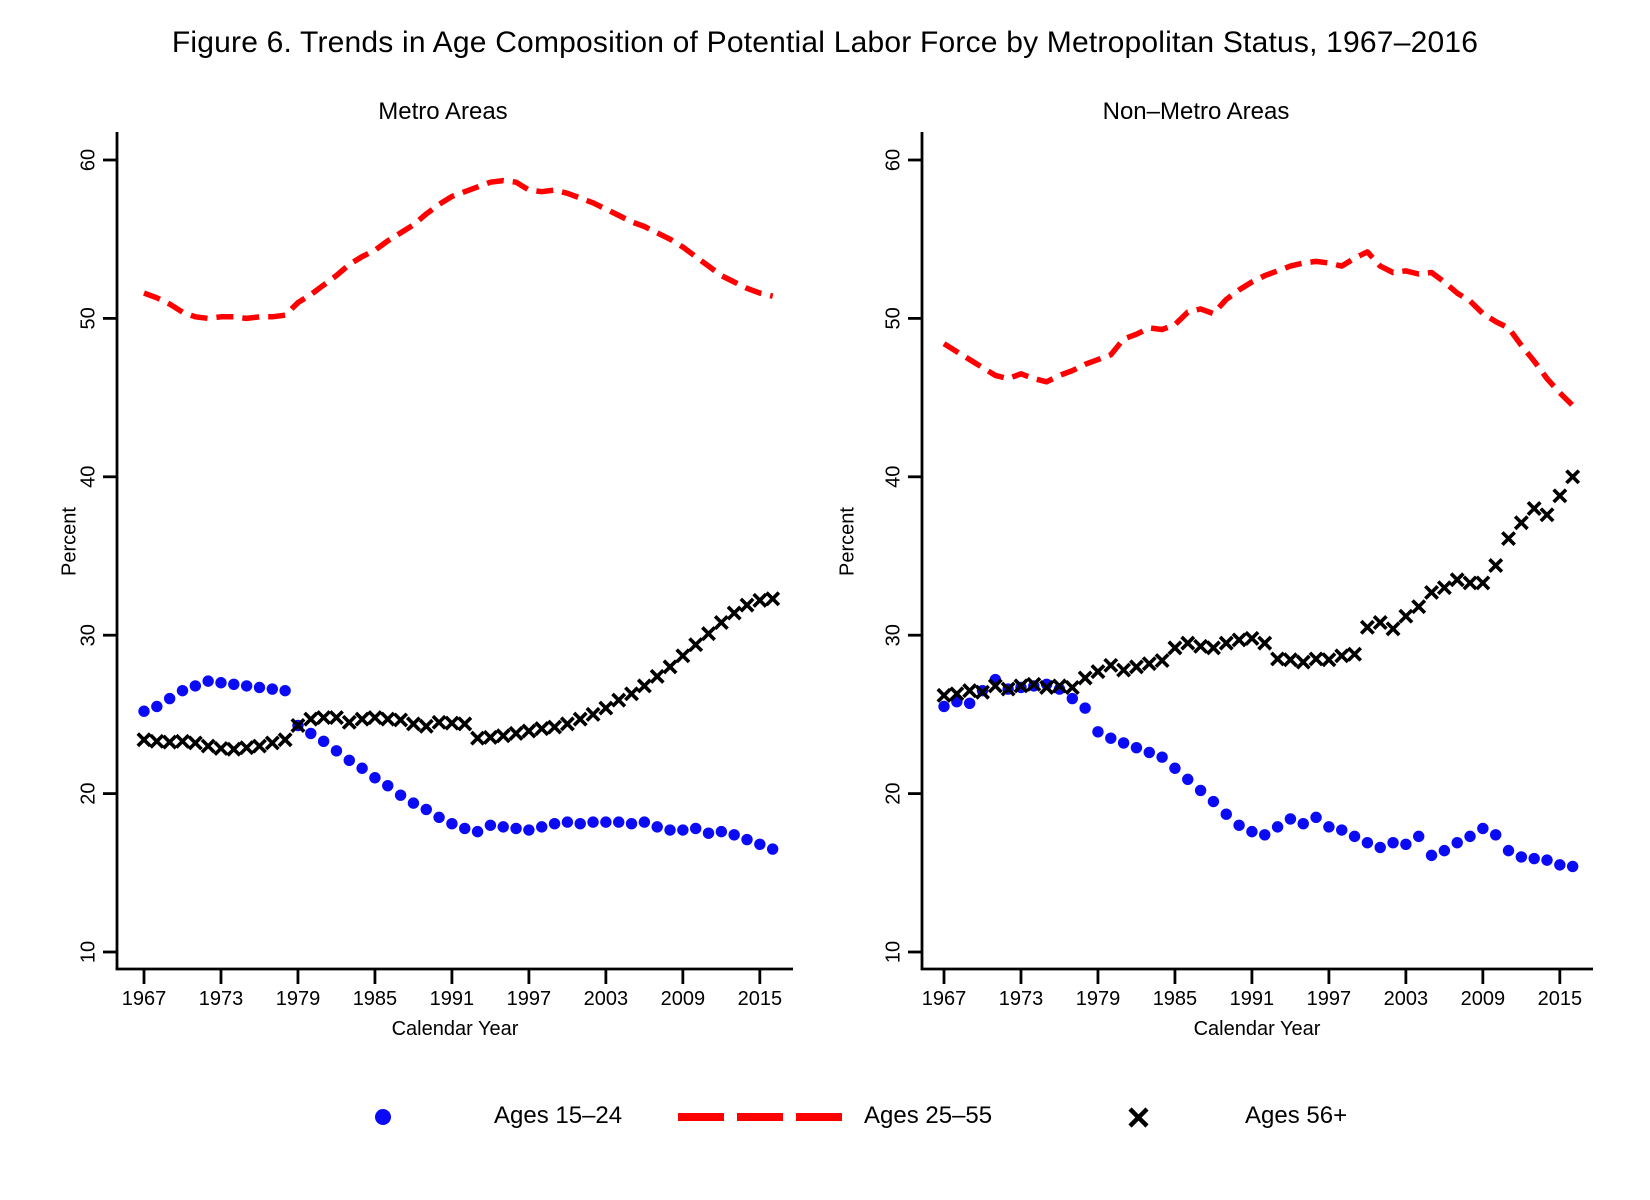 The height and width of the screenshot is (1200, 1650). I want to click on x-tick-label: 2009, so click(683, 999).